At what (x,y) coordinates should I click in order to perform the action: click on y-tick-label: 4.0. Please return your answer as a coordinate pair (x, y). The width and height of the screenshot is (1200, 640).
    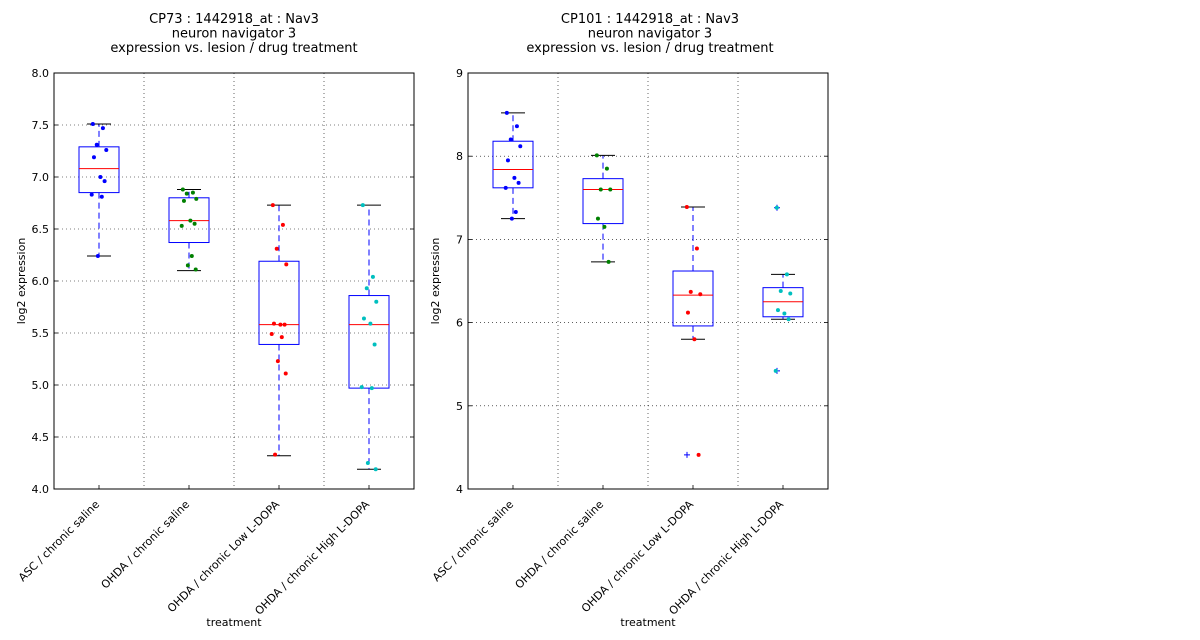
    Looking at the image, I should click on (41, 489).